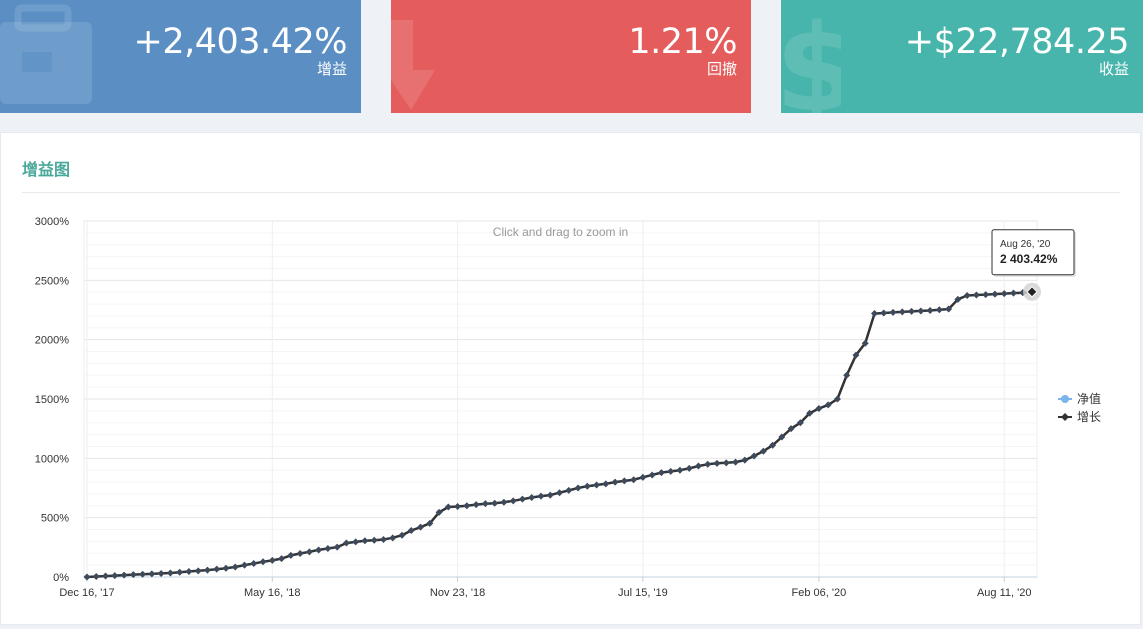  I want to click on legend-label: 增长, so click(1089, 417).